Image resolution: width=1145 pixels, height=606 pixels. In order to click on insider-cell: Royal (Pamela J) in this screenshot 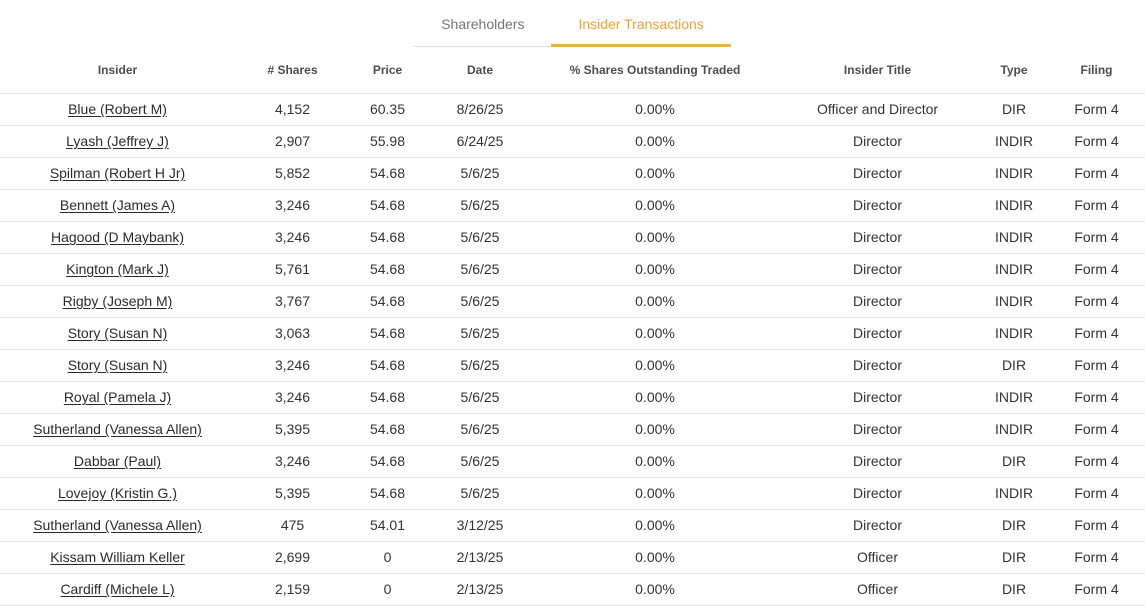, I will do `click(117, 397)`.